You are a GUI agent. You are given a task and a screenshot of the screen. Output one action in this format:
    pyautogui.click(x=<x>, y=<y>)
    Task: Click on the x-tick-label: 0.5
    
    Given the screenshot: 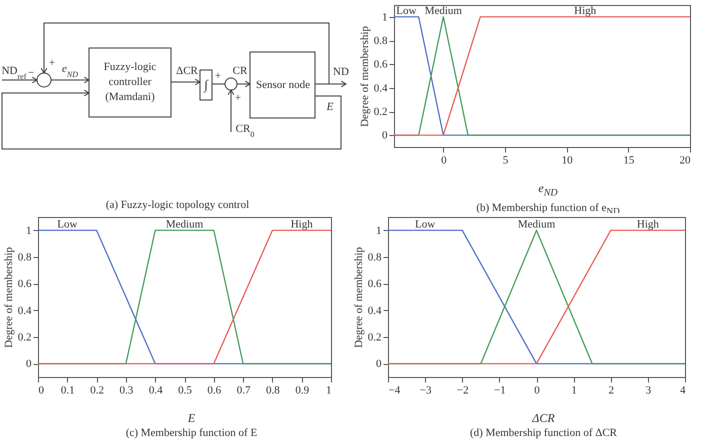 What is the action you would take?
    pyautogui.click(x=185, y=390)
    